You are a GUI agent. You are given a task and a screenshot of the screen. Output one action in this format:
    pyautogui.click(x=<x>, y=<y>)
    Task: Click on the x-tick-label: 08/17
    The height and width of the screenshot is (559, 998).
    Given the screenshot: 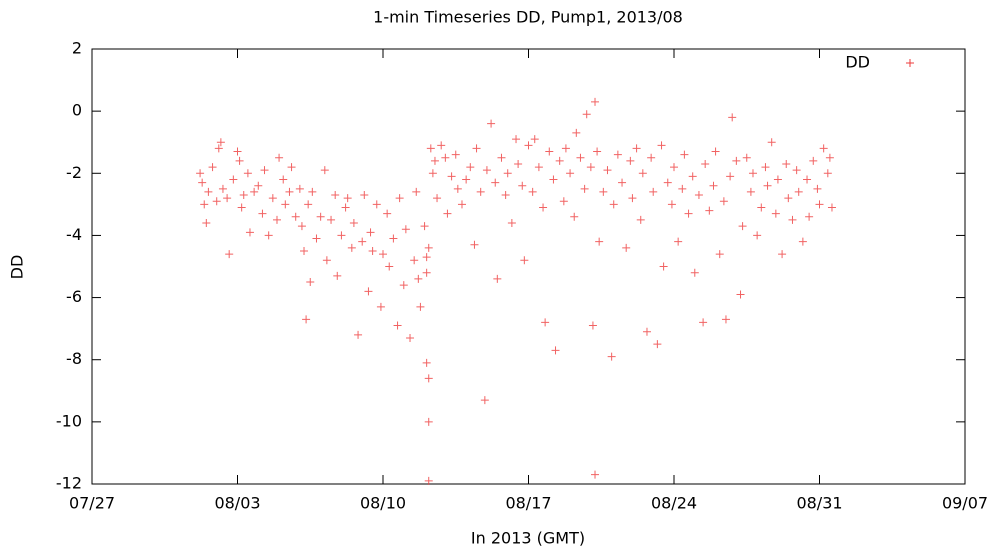 What is the action you would take?
    pyautogui.click(x=528, y=503)
    